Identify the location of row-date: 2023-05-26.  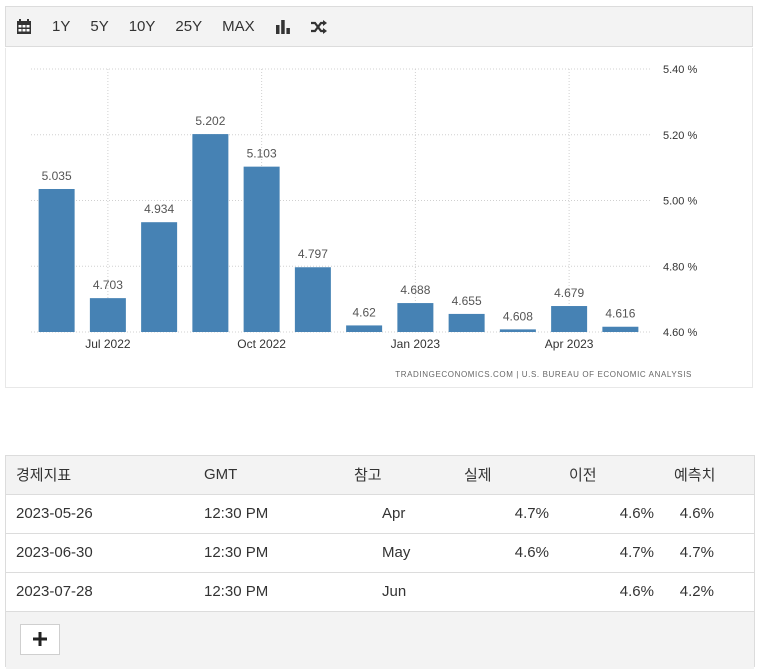
(100, 514).